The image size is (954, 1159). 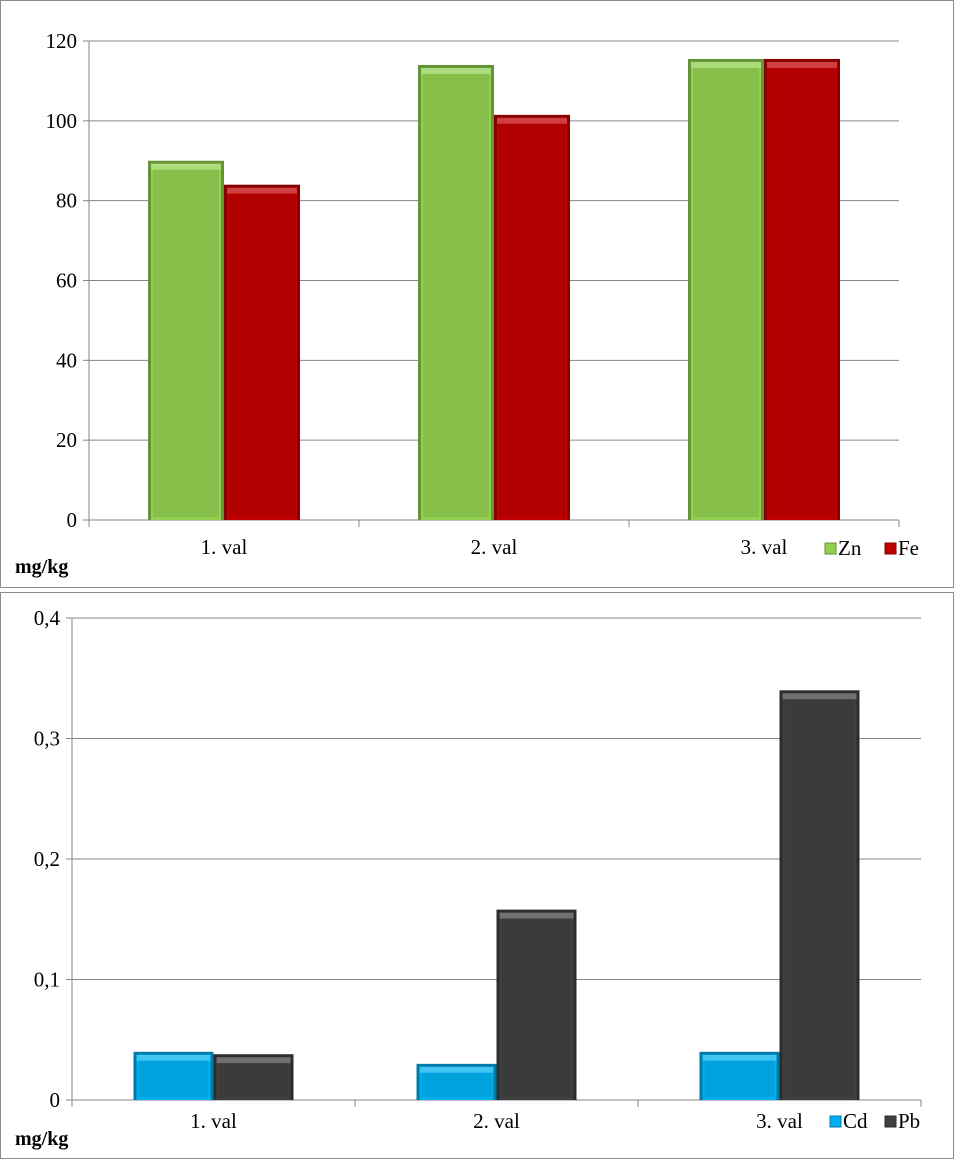 I want to click on y-tick-label: 120, so click(x=62, y=41).